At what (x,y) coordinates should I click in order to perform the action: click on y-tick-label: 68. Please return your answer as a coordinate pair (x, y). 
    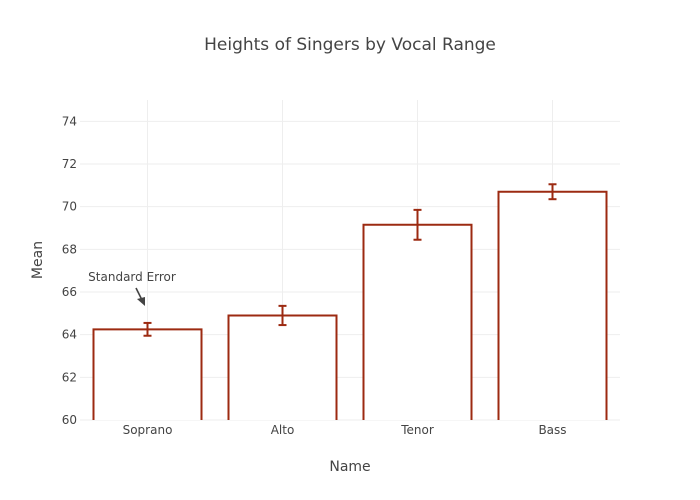
    Looking at the image, I should click on (69, 249).